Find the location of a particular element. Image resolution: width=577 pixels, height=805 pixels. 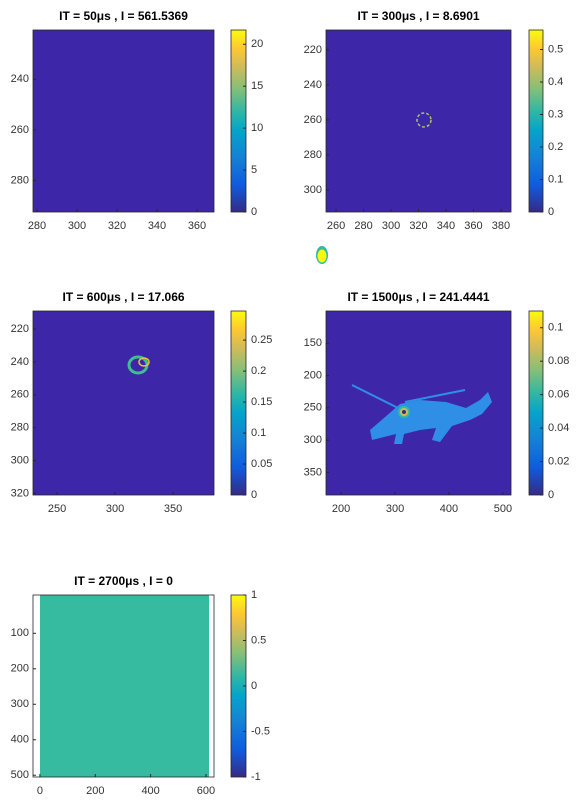

colorbar-tick-label: 20 is located at coordinates (257, 44).